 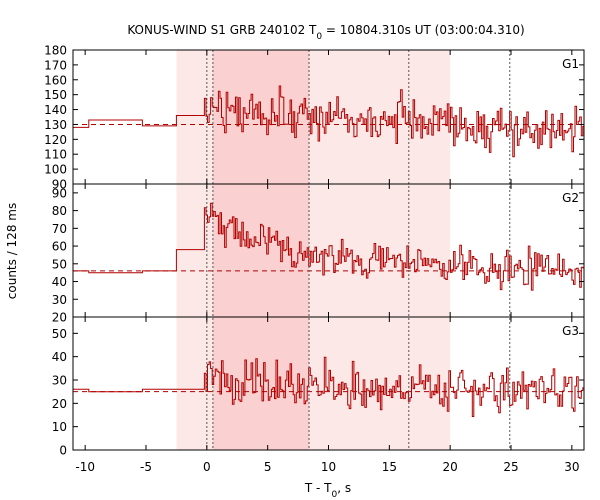 What do you see at coordinates (570, 331) in the screenshot?
I see `panel-label-g3: G3` at bounding box center [570, 331].